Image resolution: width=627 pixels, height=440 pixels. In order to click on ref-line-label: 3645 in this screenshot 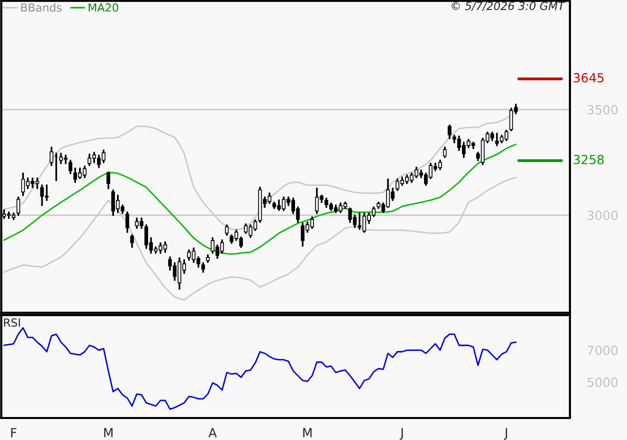, I will do `click(589, 77)`.